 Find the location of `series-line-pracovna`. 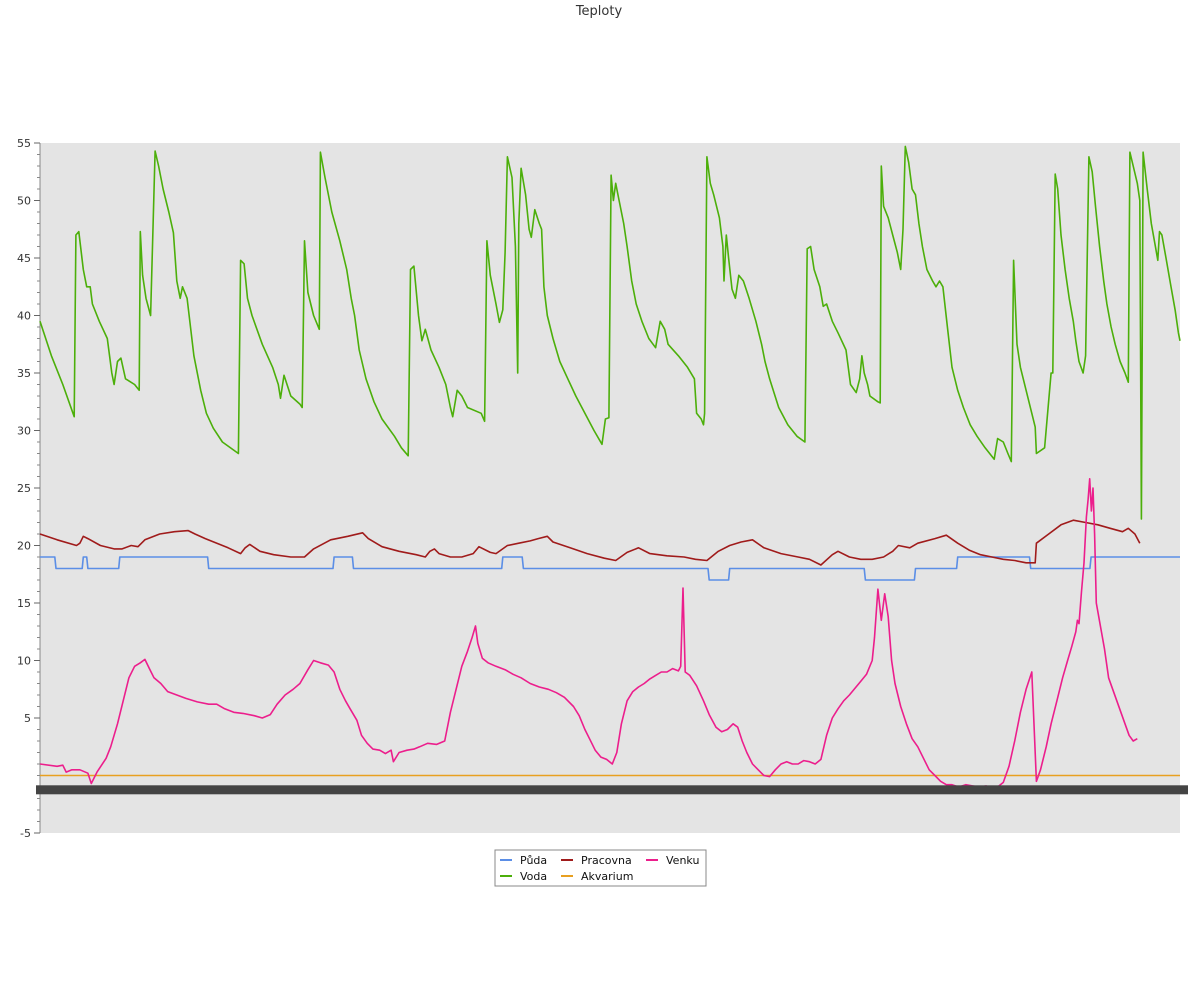

series-line-pracovna is located at coordinates (590, 542).